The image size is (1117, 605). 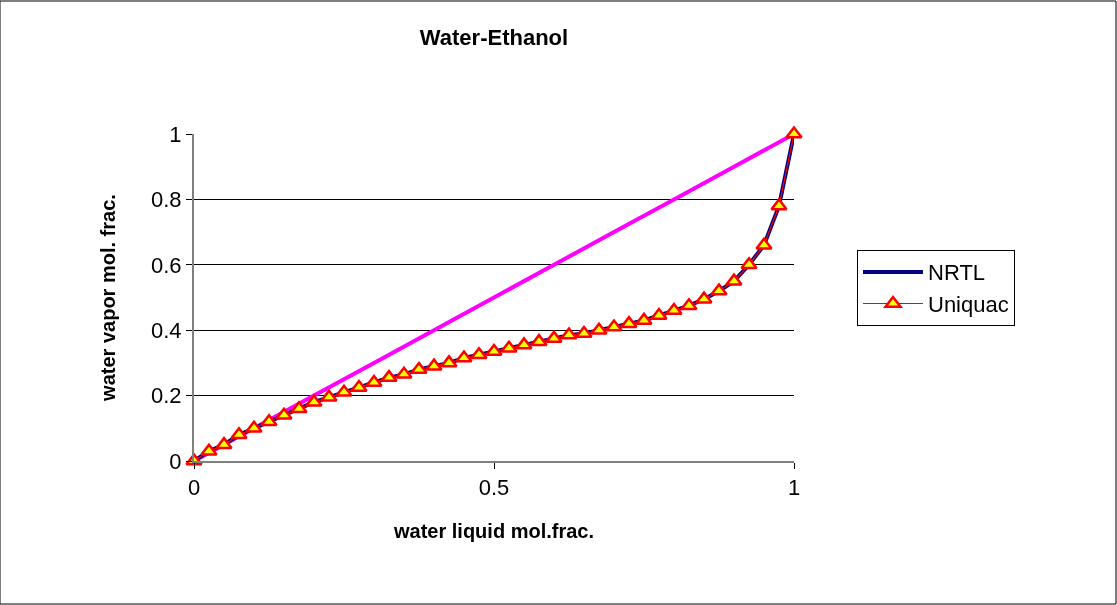 I want to click on y-tick-label: 0, so click(x=175, y=461).